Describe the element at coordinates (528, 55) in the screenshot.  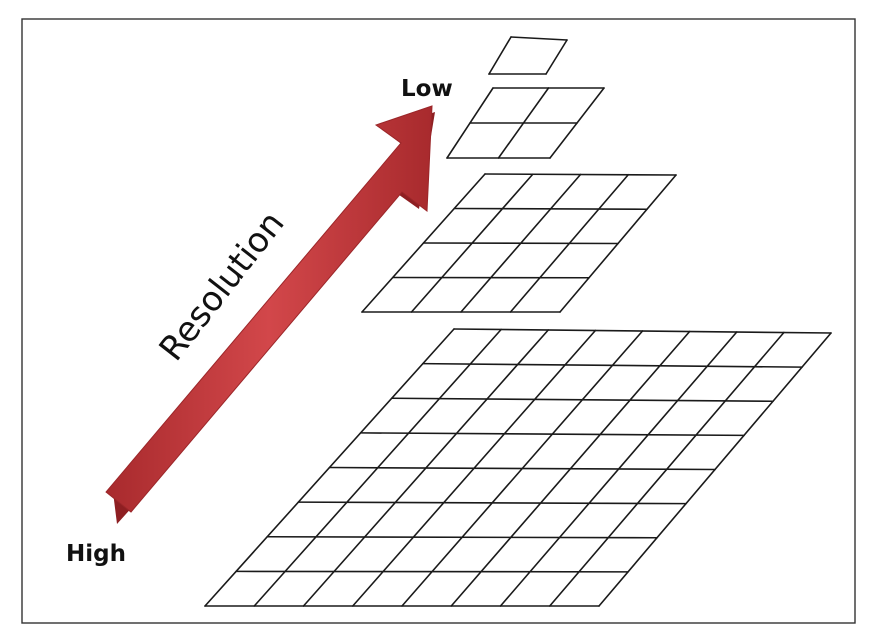
I see `grid-level-1x1` at that location.